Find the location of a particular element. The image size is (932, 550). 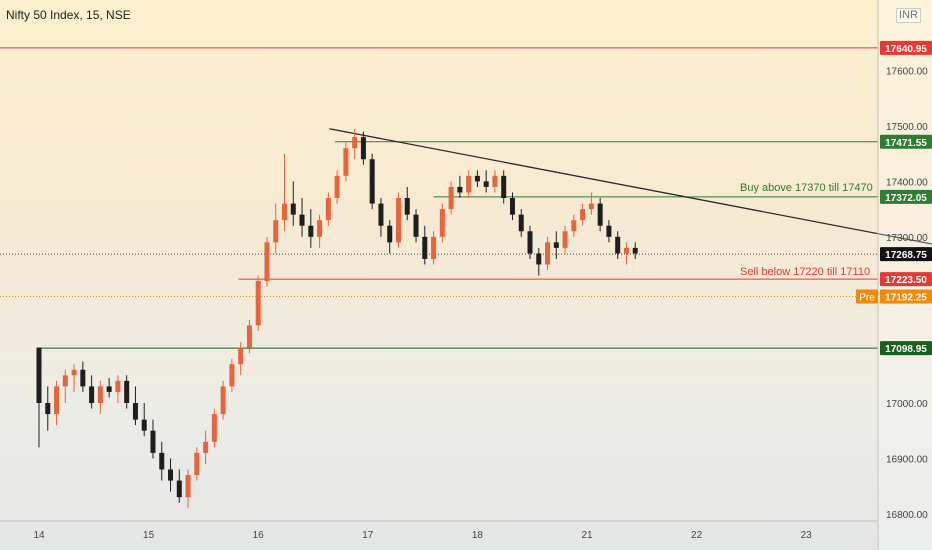

price-tick-label: 17300.00 is located at coordinates (907, 238).